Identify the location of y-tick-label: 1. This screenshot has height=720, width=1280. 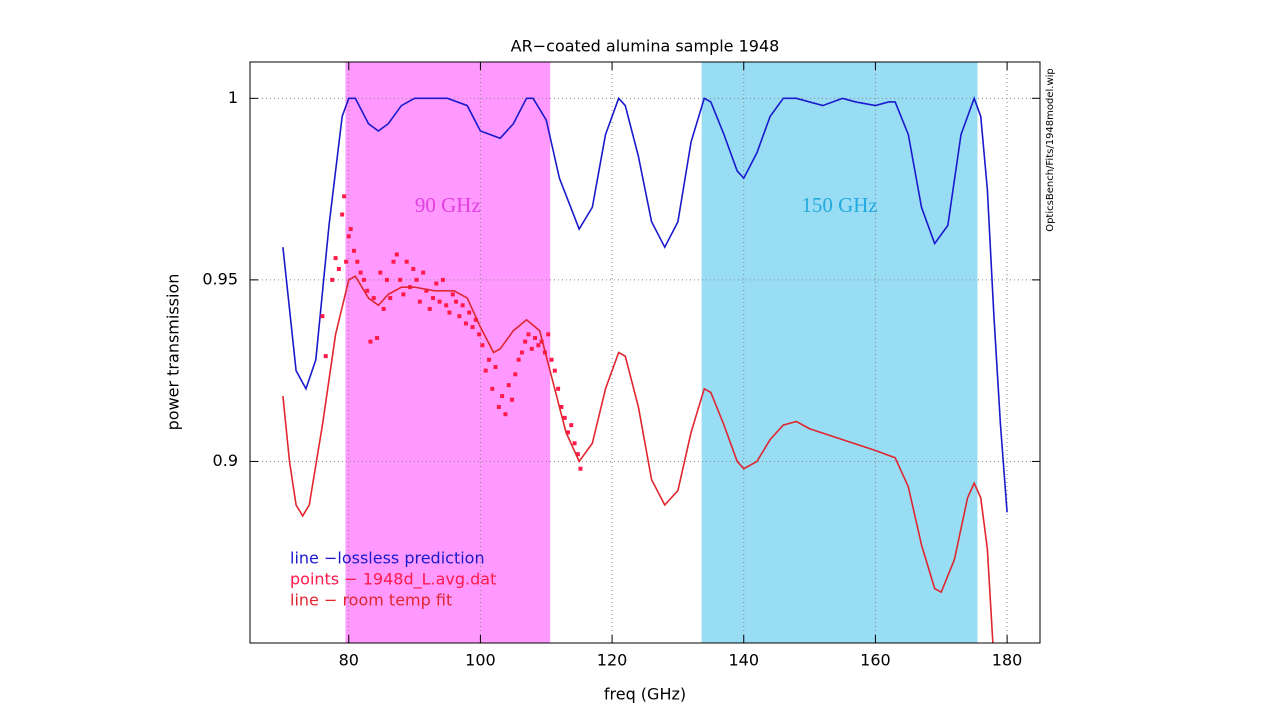
(233, 97).